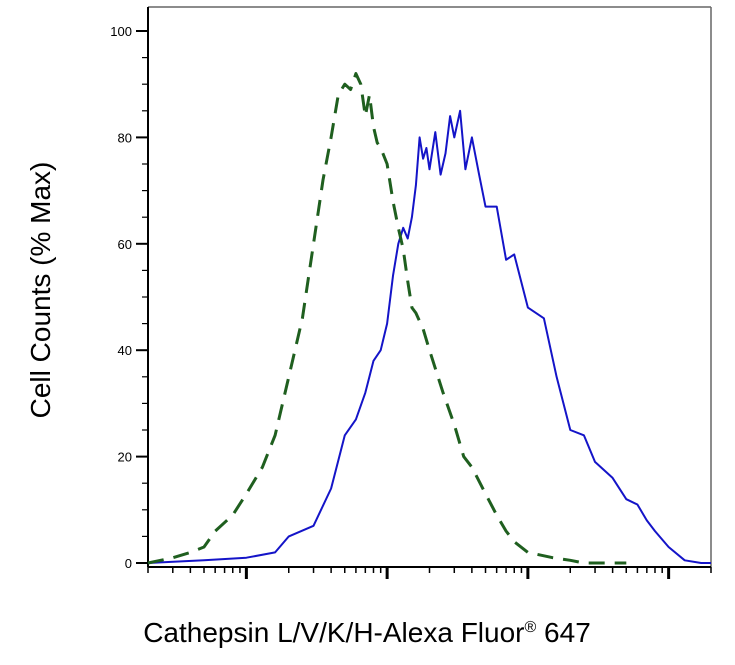 The width and height of the screenshot is (735, 665). Describe the element at coordinates (530, 627) in the screenshot. I see `x-axis-title-registered-mark: ®` at that location.